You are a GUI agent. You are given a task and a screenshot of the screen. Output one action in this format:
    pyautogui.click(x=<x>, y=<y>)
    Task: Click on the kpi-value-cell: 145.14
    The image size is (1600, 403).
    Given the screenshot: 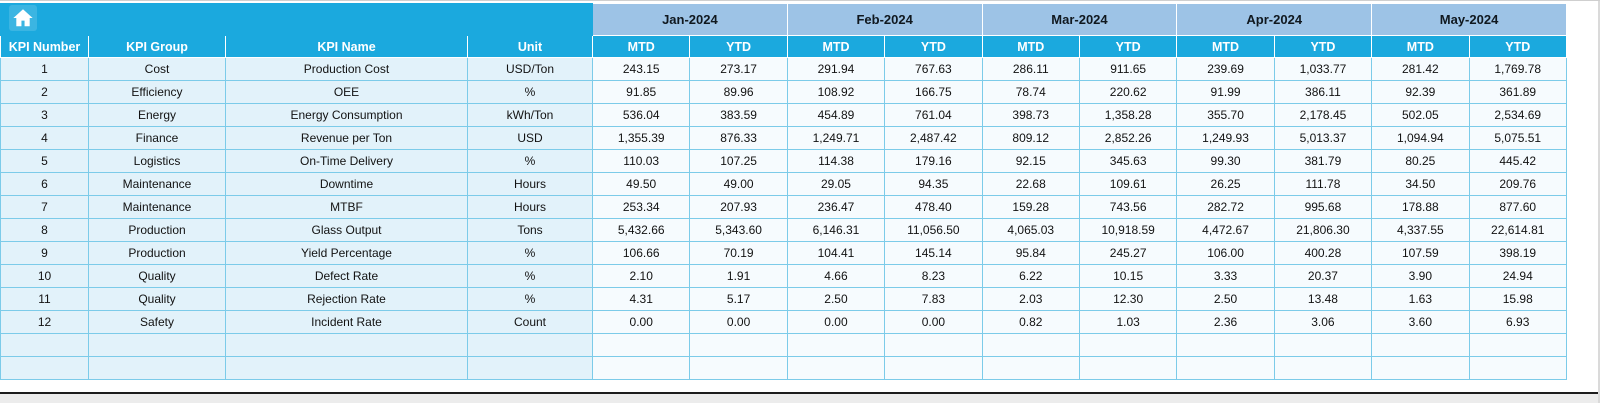 What is the action you would take?
    pyautogui.click(x=933, y=253)
    